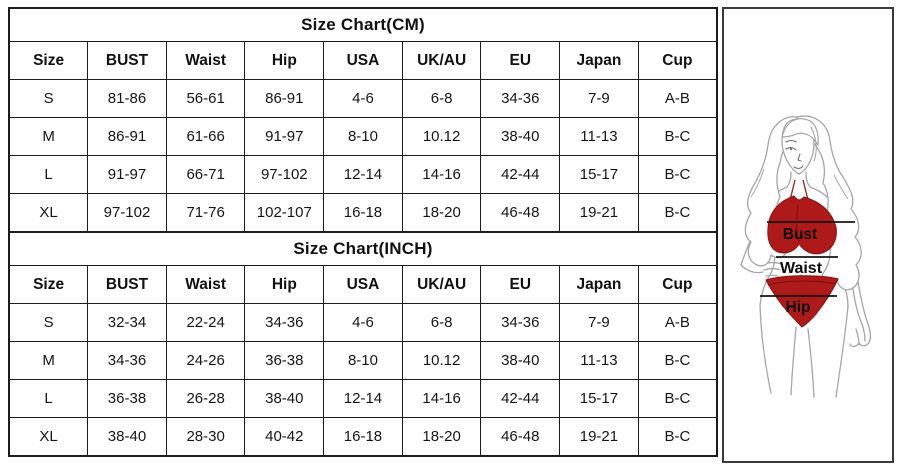 This screenshot has width=900, height=475. Describe the element at coordinates (284, 437) in the screenshot. I see `cell-hip: 40-42` at that location.